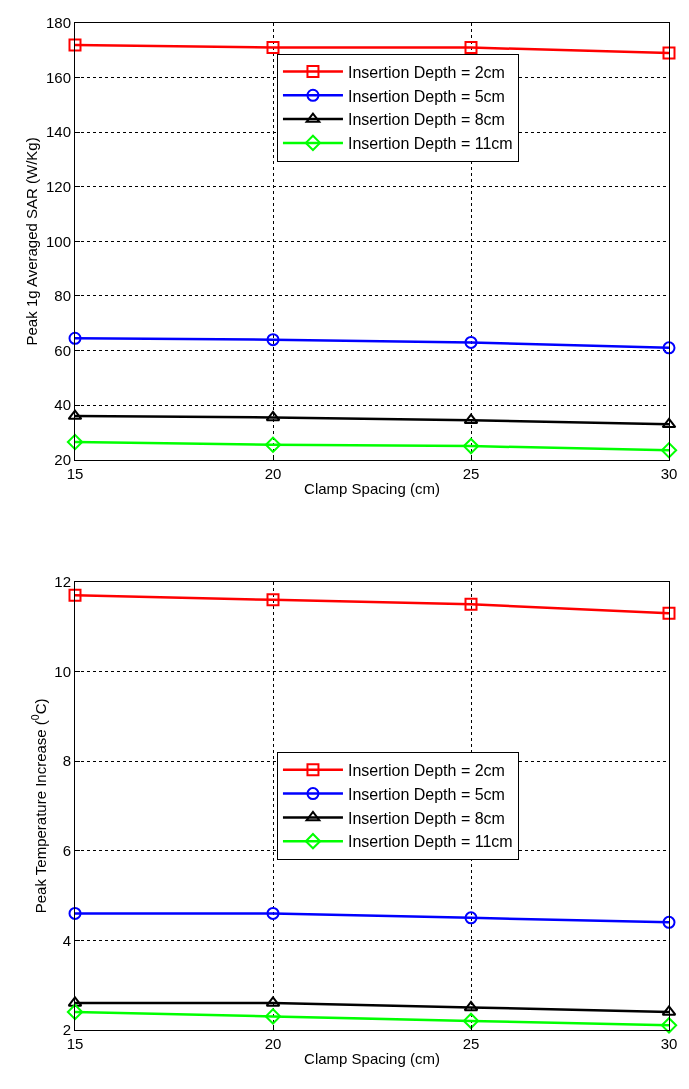 Image resolution: width=689 pixels, height=1089 pixels. I want to click on y-tick-label: 40, so click(62, 405).